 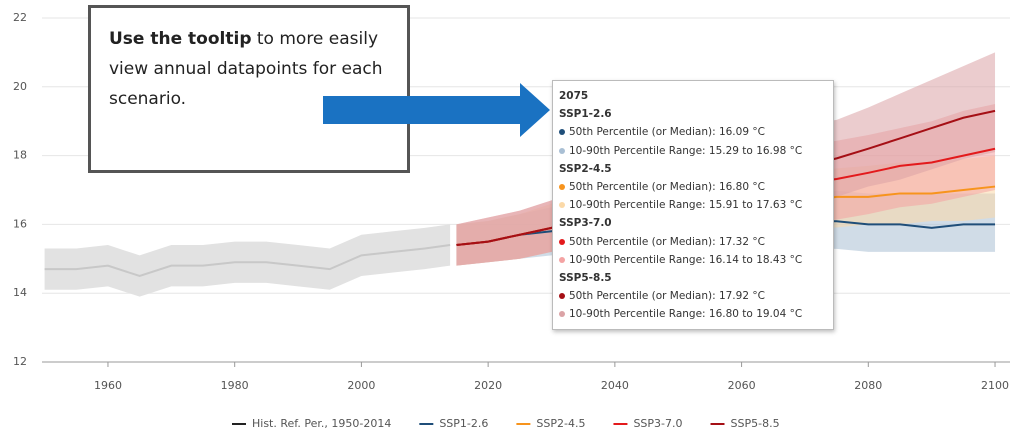 What do you see at coordinates (20, 292) in the screenshot?
I see `y-tick-label: 14` at bounding box center [20, 292].